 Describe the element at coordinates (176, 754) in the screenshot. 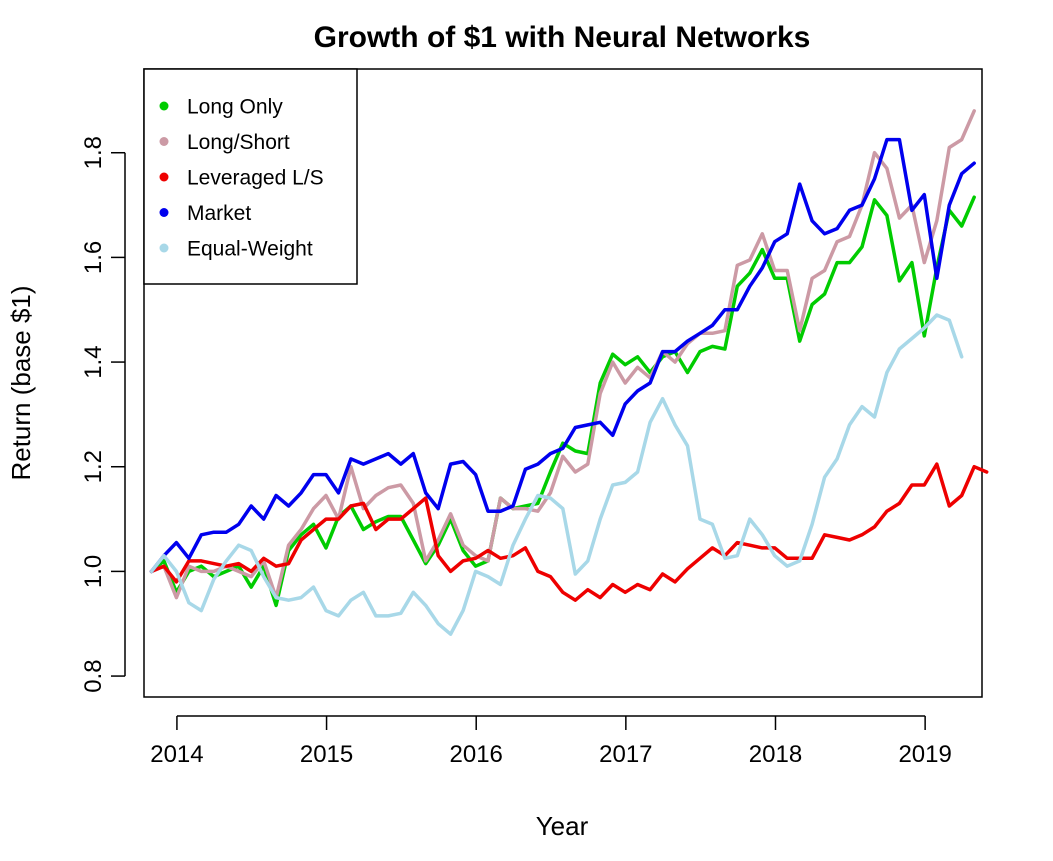

I see `x-tick-label: 2014` at that location.